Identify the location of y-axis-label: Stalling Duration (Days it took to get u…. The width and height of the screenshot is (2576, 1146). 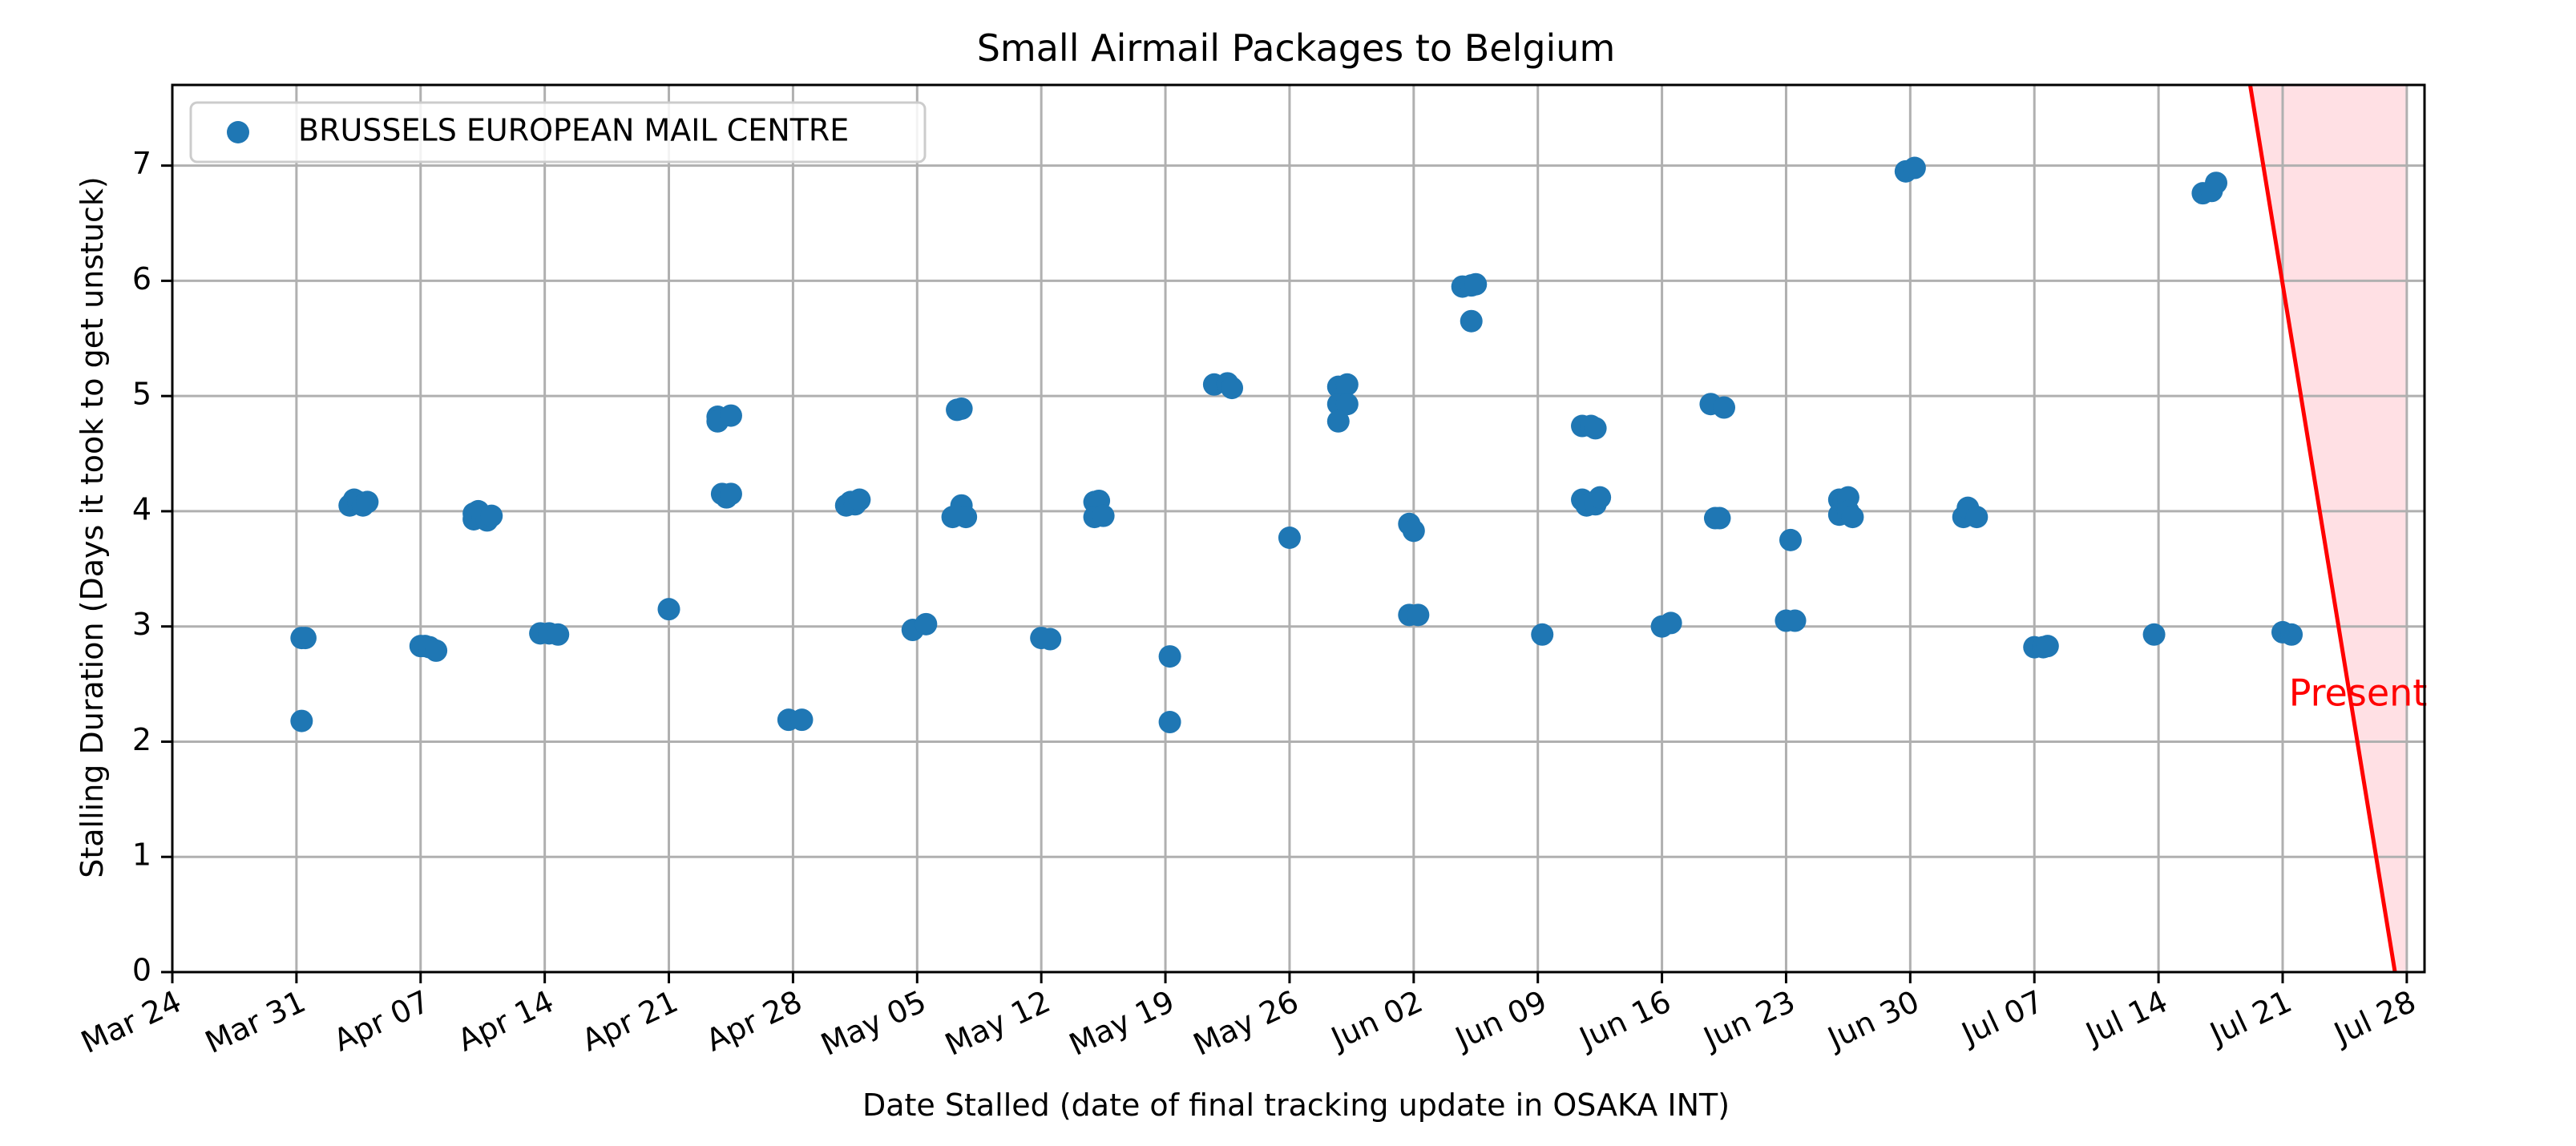
(92, 527).